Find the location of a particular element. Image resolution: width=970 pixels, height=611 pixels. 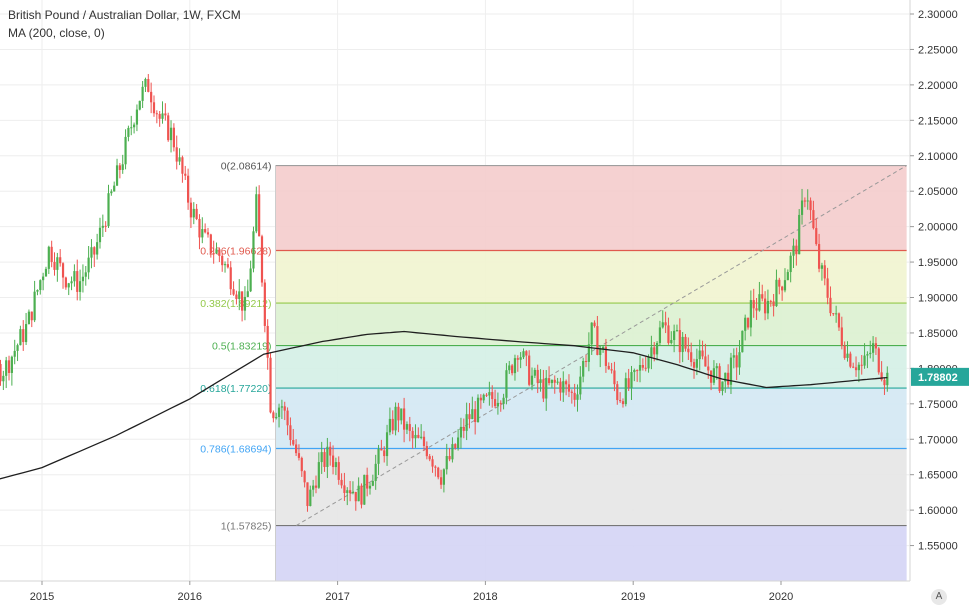

price-tick-label: 2.25000 is located at coordinates (938, 50).